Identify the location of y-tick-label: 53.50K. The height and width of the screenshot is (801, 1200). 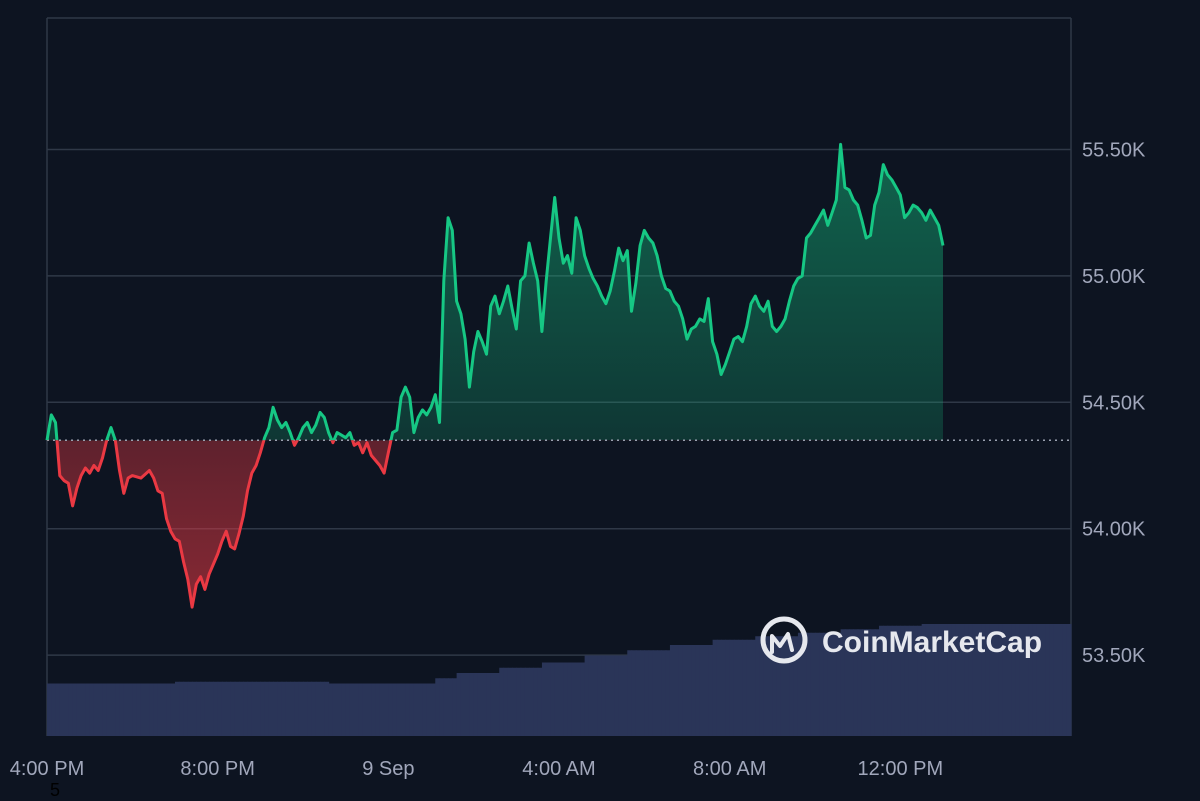
(1114, 656).